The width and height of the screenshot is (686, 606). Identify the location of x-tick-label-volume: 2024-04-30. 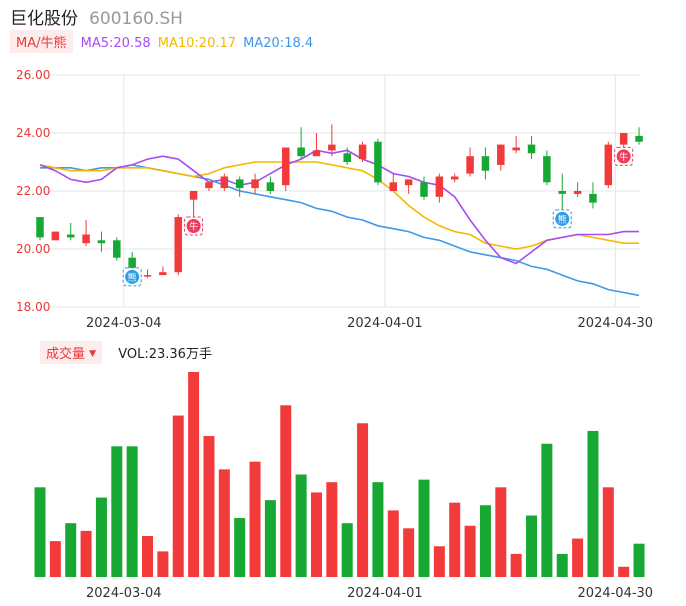
(616, 593).